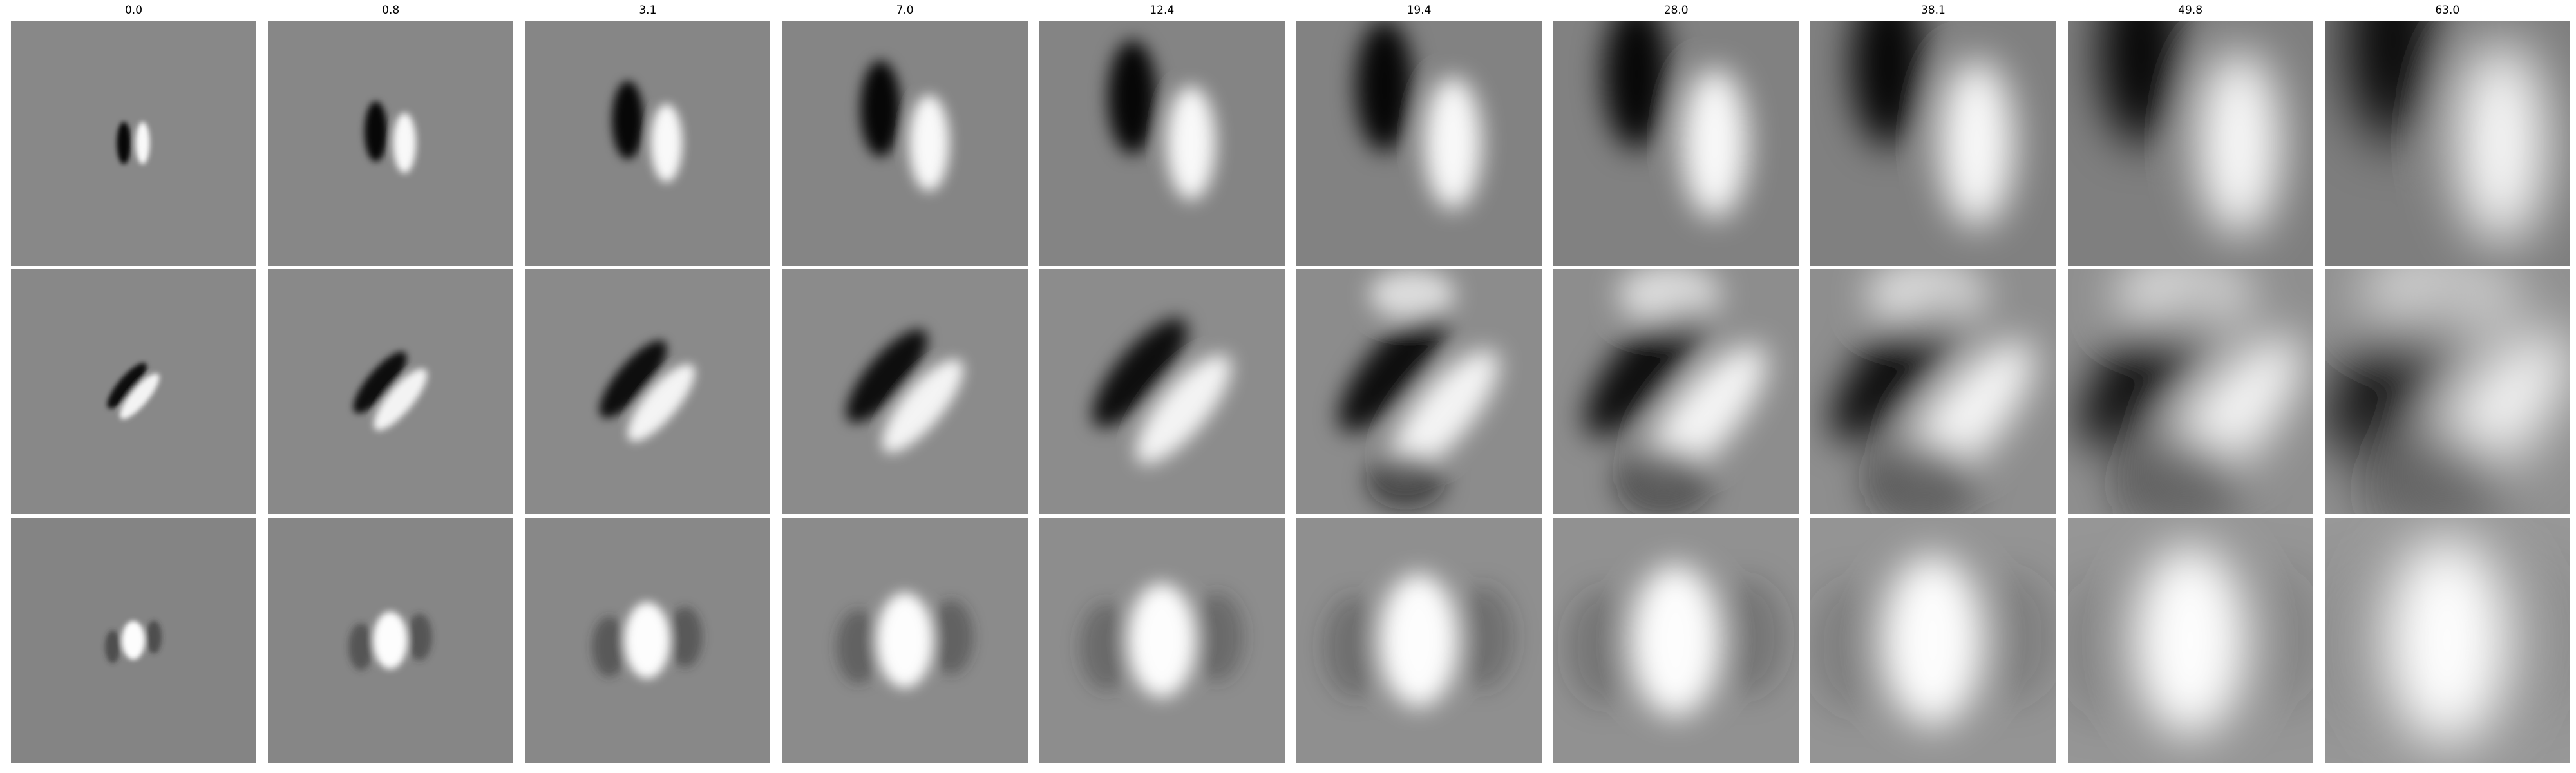 The height and width of the screenshot is (773, 2576). I want to click on column-title: 0.8, so click(390, 10).